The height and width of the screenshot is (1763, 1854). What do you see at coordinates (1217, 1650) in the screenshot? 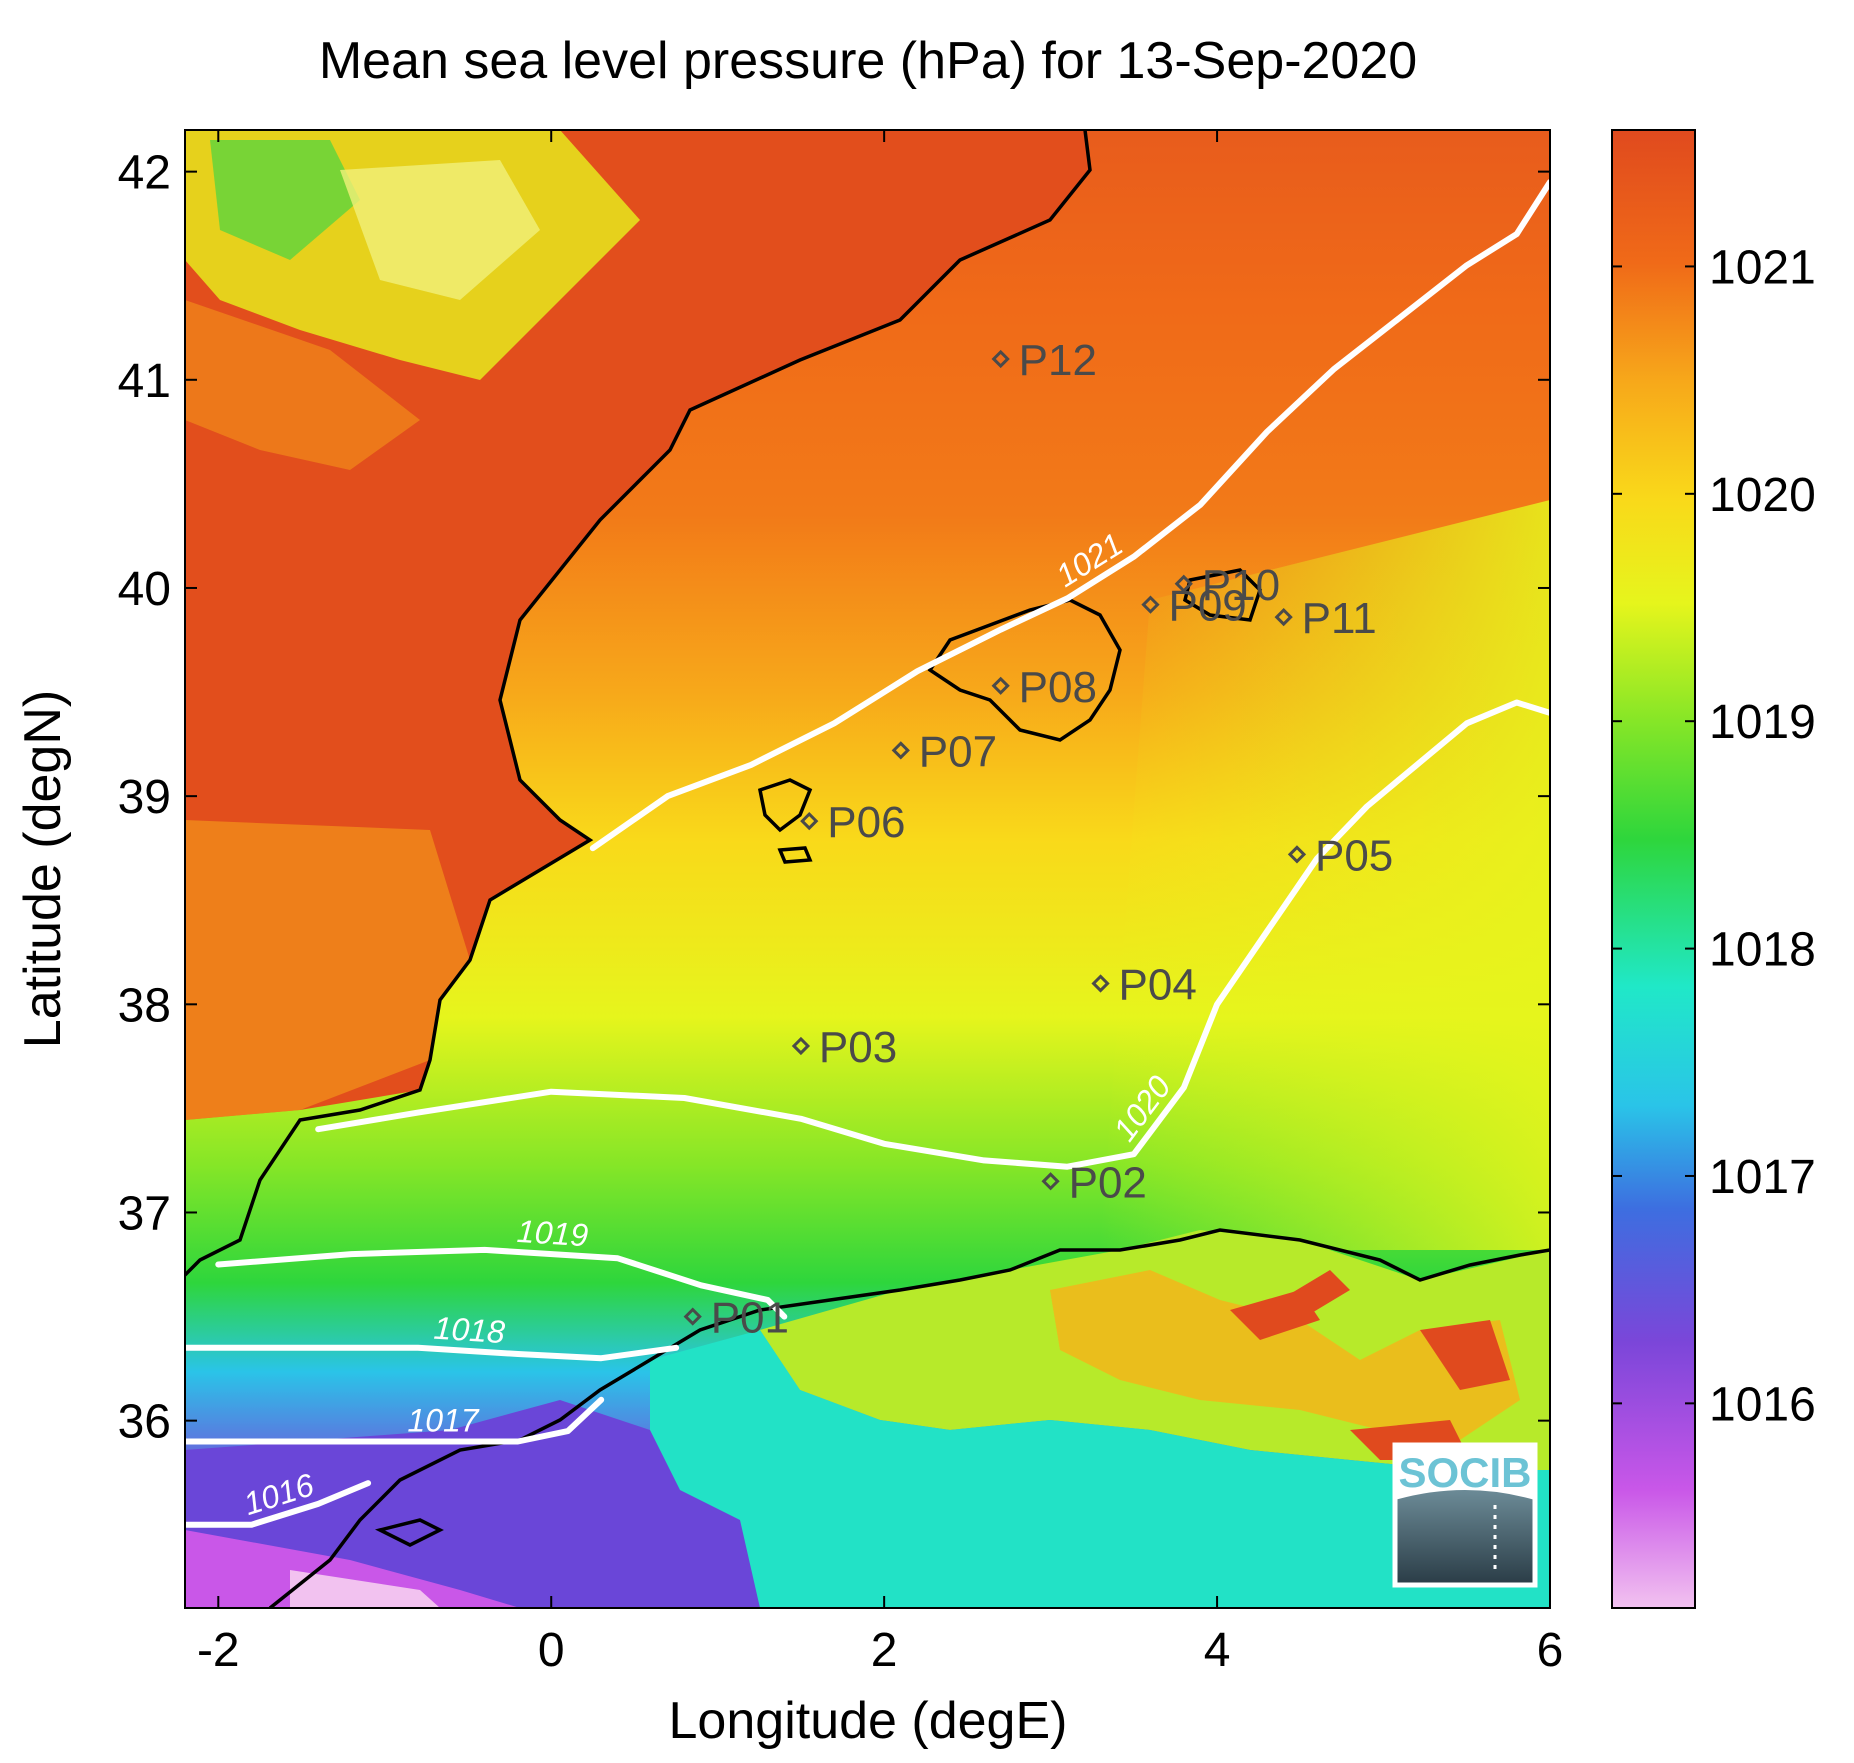
I see `x-tick-label: 4` at bounding box center [1217, 1650].